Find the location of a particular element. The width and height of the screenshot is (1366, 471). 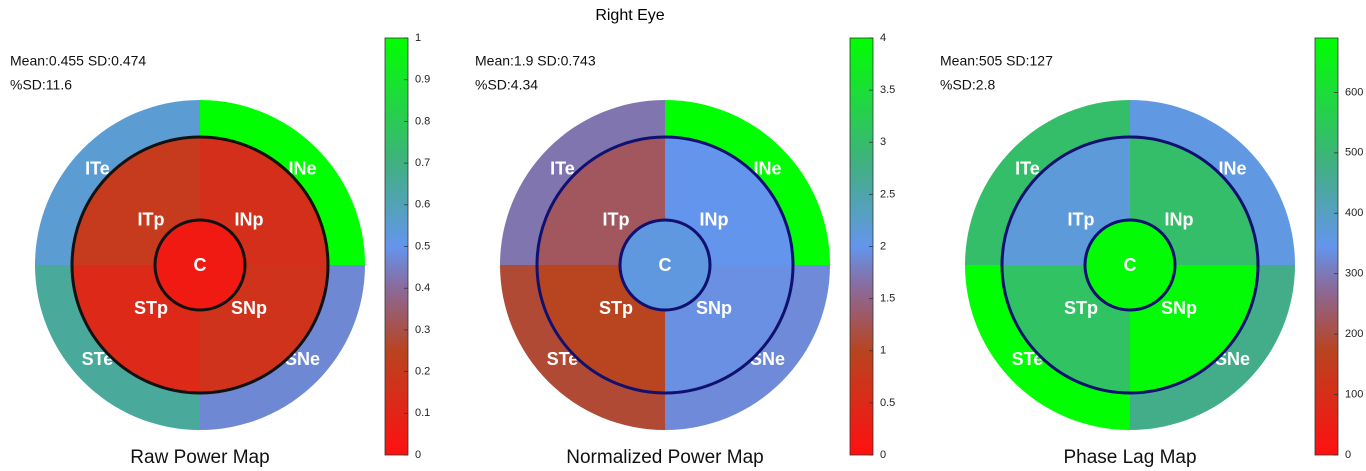

colorbar-tick-label: 4 is located at coordinates (883, 38).